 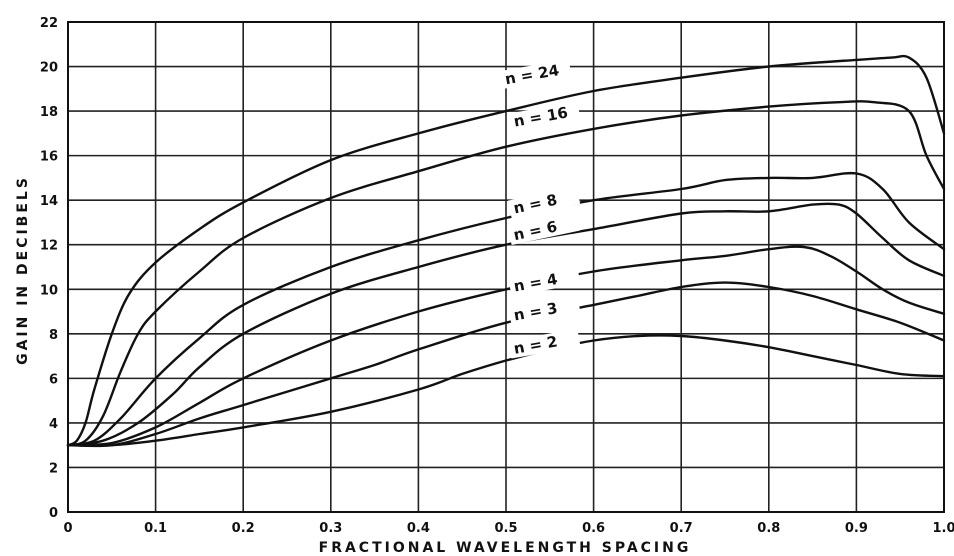 I want to click on series-label-group: n = 8, so click(x=544, y=202).